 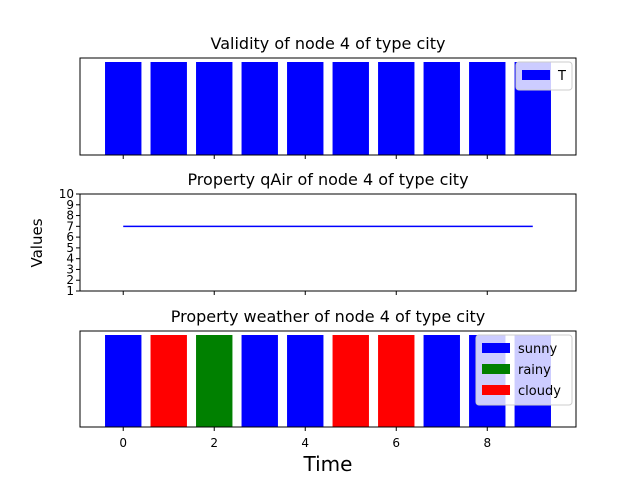 I want to click on bar-rainy, so click(x=214, y=381).